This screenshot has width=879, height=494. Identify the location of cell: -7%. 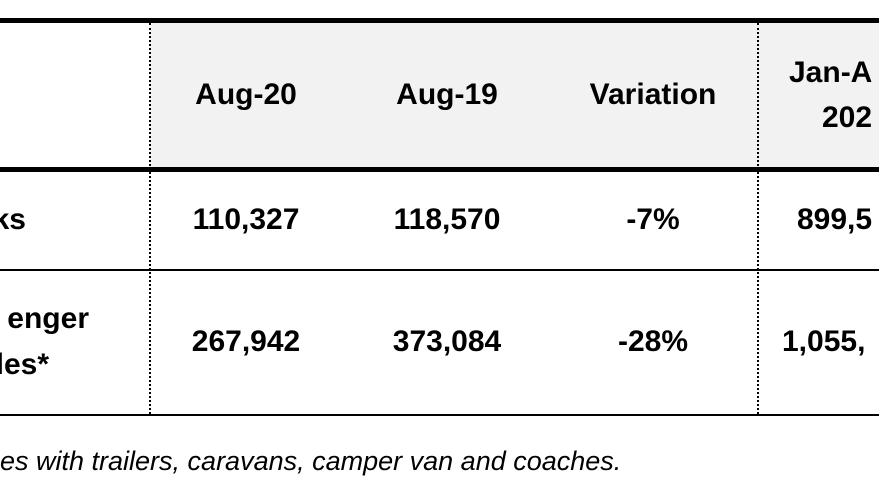
(653, 219).